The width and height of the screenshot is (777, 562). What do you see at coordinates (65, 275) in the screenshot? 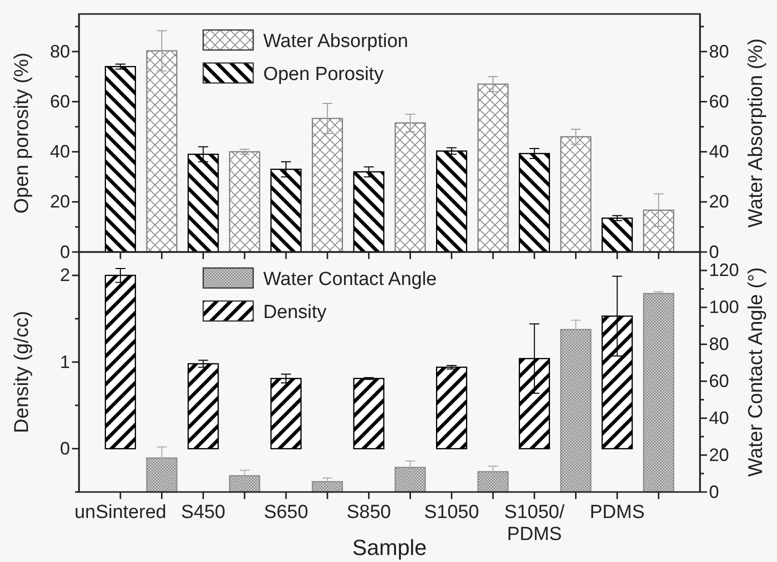
I see `y-tick-label: 2` at bounding box center [65, 275].